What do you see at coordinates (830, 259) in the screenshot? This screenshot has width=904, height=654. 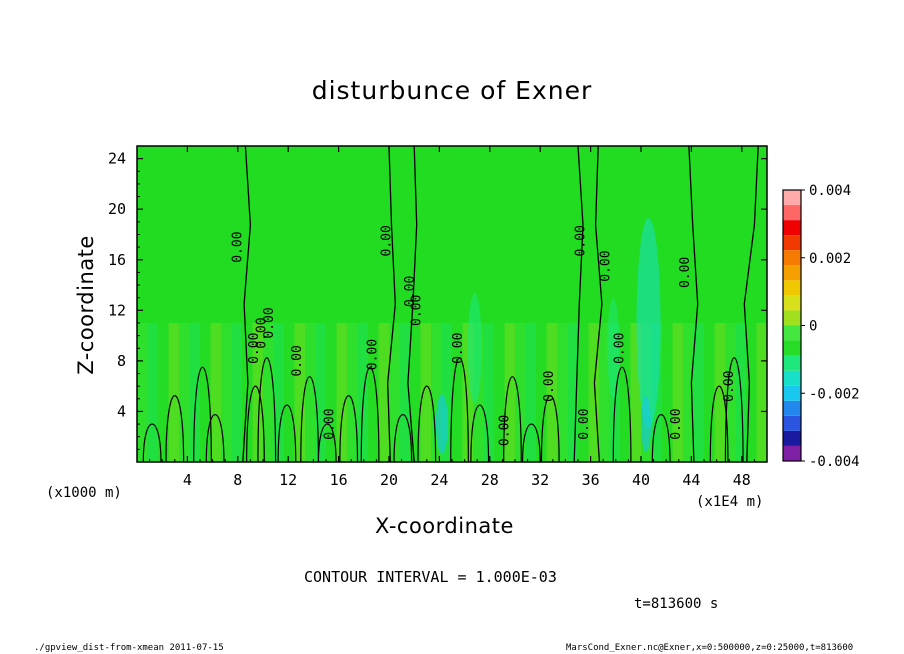 I see `colorbar-tick-label: 0.002` at bounding box center [830, 259].